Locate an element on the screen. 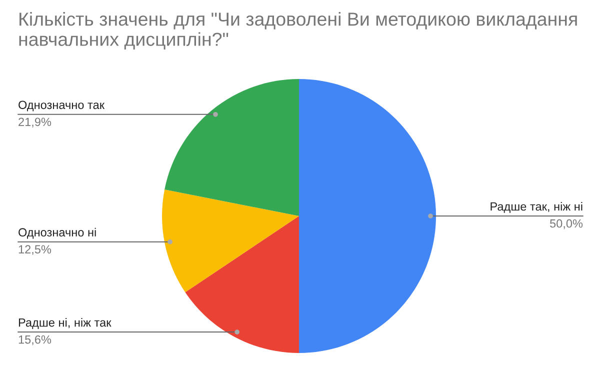 This screenshot has height=371, width=600. slice-label: Радше так, ніж ні is located at coordinates (536, 207).